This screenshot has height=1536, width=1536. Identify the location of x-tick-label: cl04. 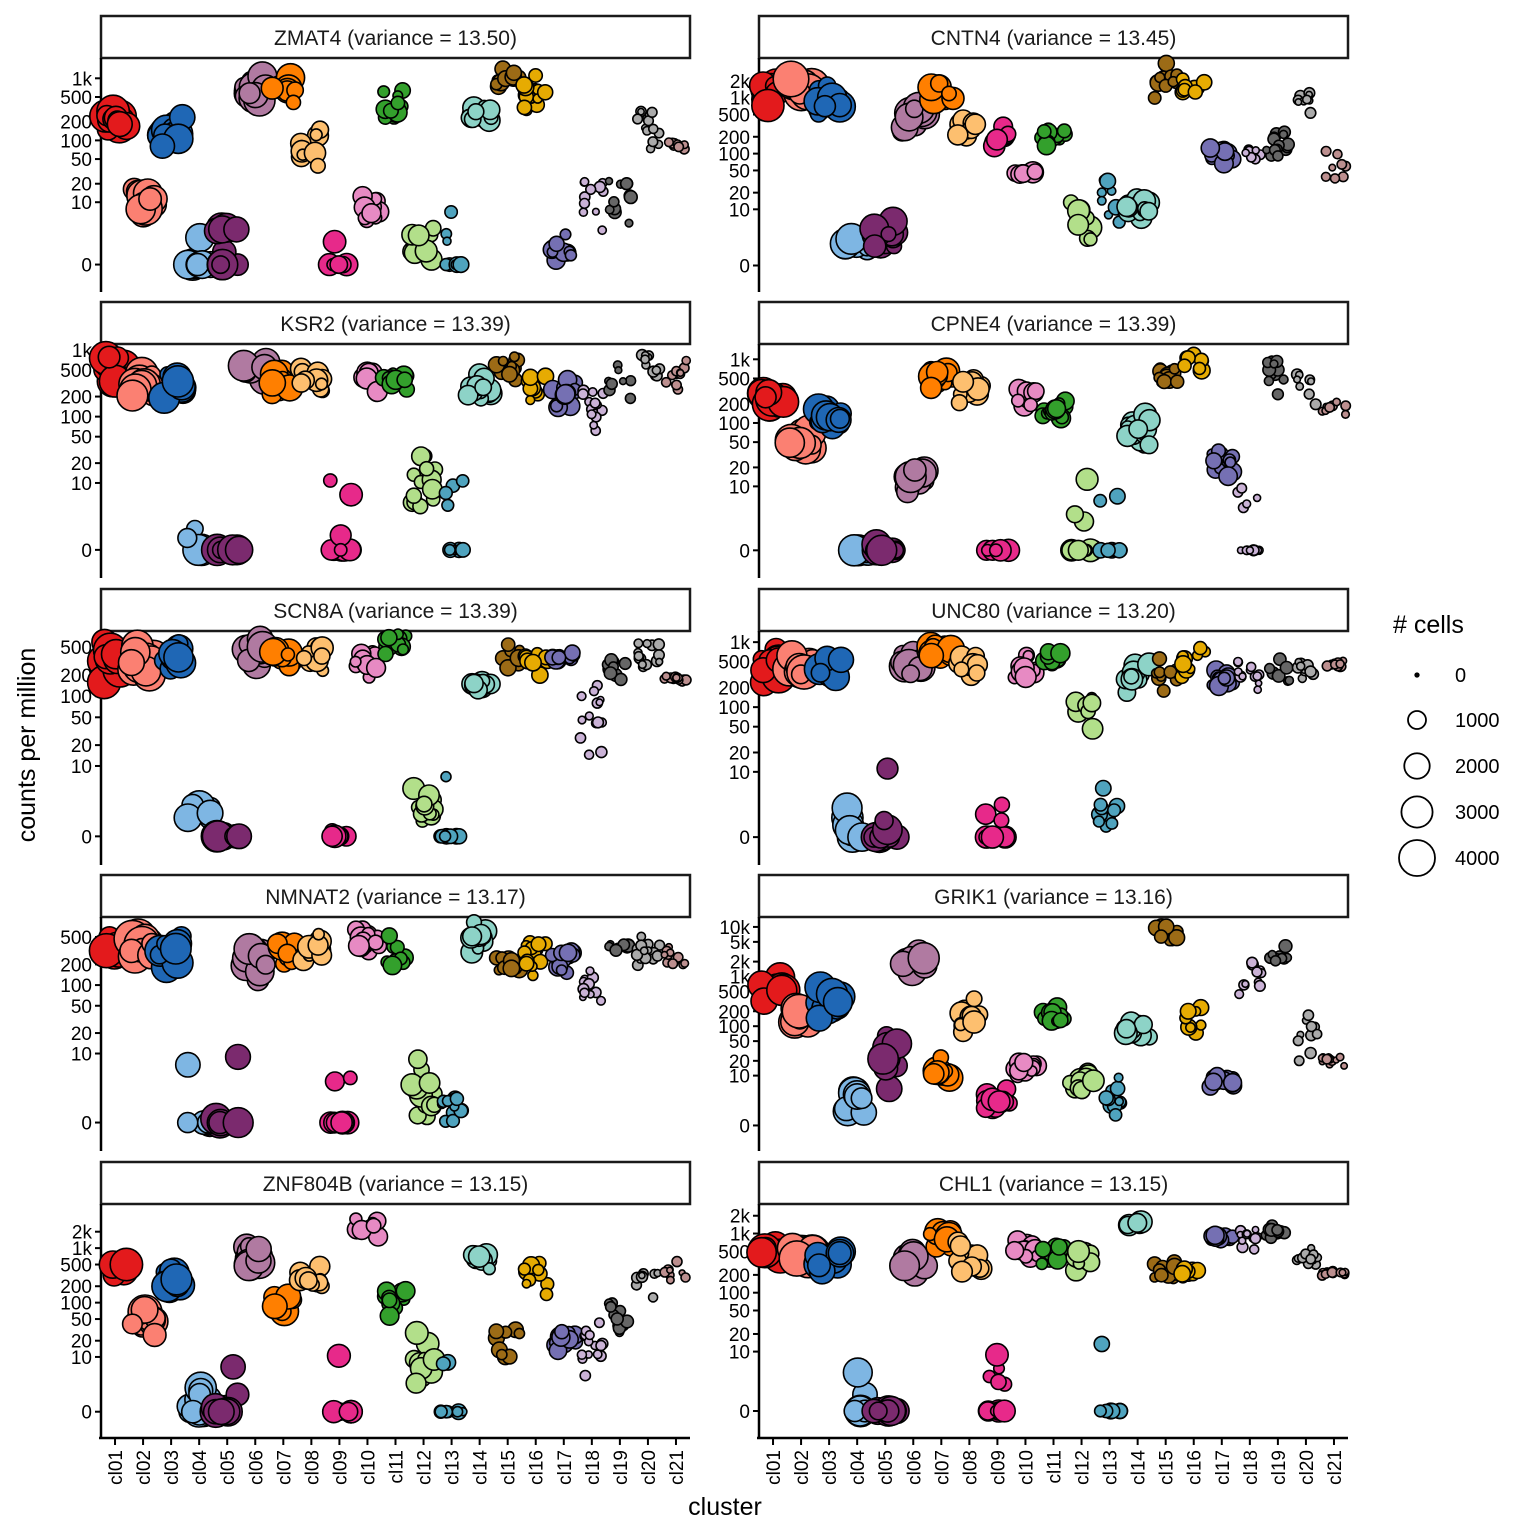
(200, 1467).